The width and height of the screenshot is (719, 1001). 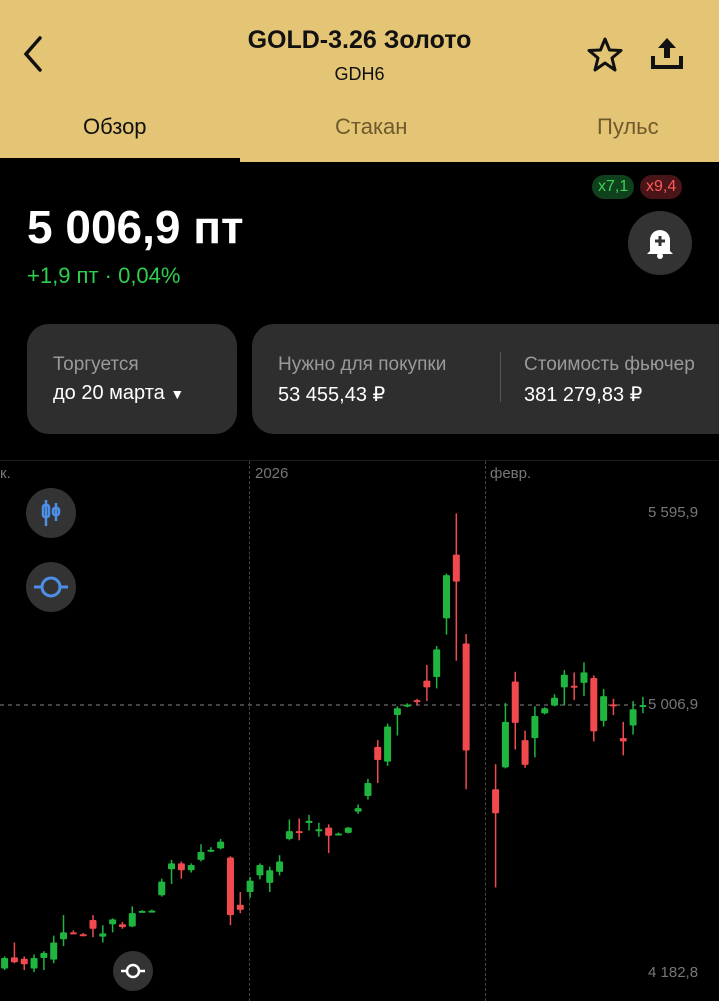 What do you see at coordinates (35, 54) in the screenshot?
I see `chevron-left-icon` at bounding box center [35, 54].